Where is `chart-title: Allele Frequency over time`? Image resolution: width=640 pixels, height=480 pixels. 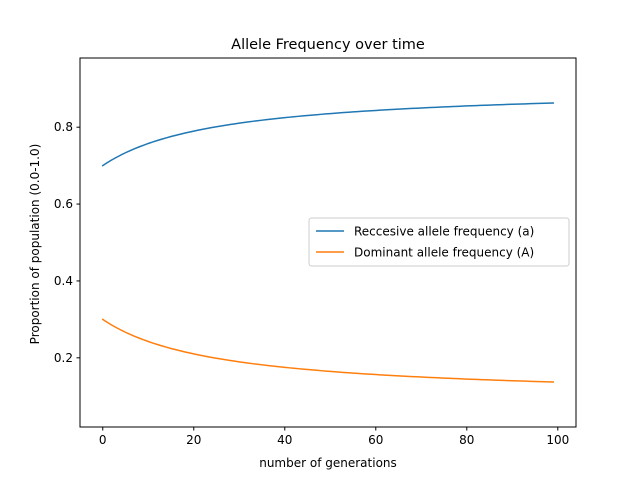
chart-title: Allele Frequency over time is located at coordinates (328, 45).